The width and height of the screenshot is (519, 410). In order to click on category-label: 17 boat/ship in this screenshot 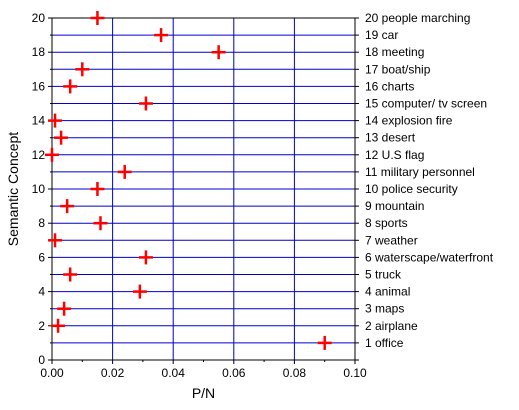, I will do `click(398, 69)`.